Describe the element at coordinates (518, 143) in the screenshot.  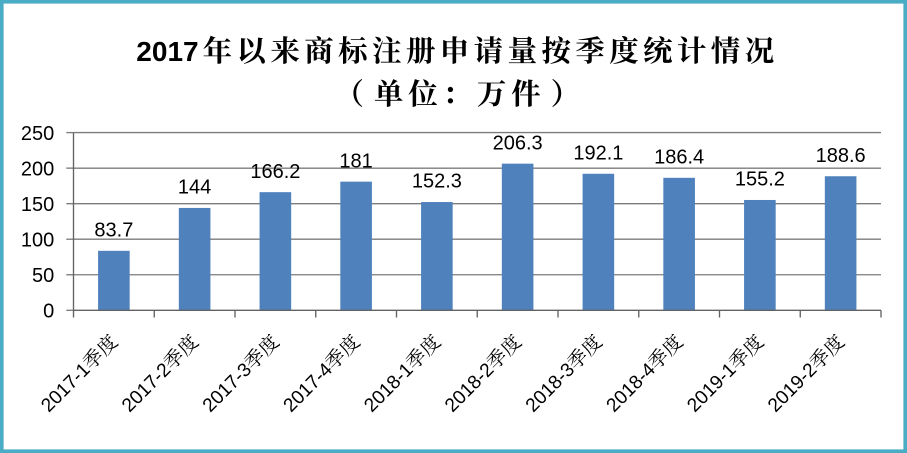
I see `svg-text: 206.3` at that location.